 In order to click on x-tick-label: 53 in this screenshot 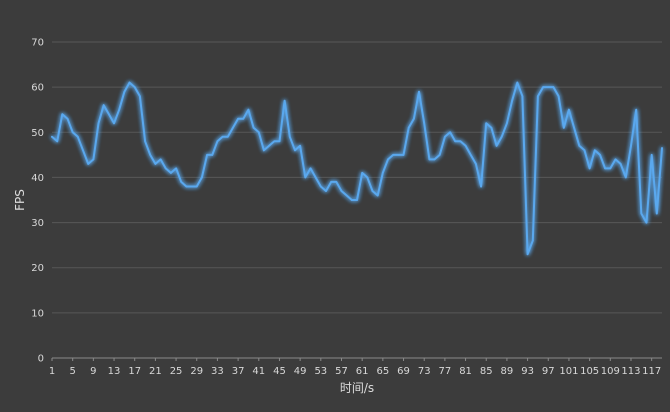, I will do `click(320, 371)`.